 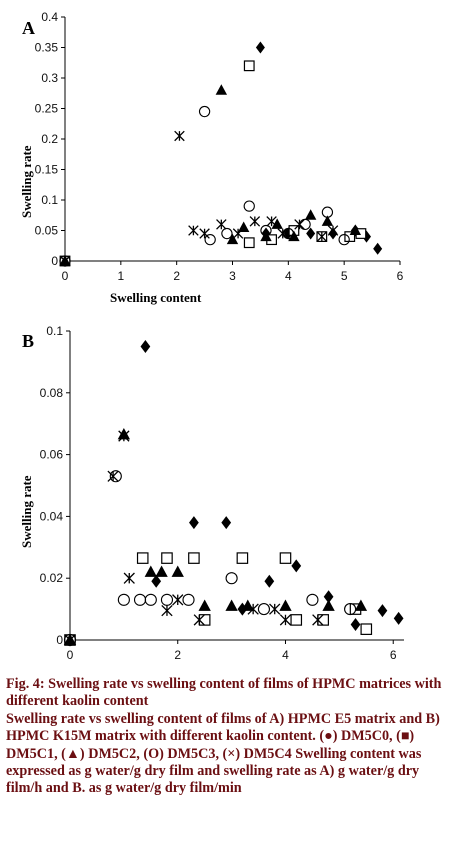 What do you see at coordinates (28, 341) in the screenshot?
I see `panel-label-b: B` at bounding box center [28, 341].